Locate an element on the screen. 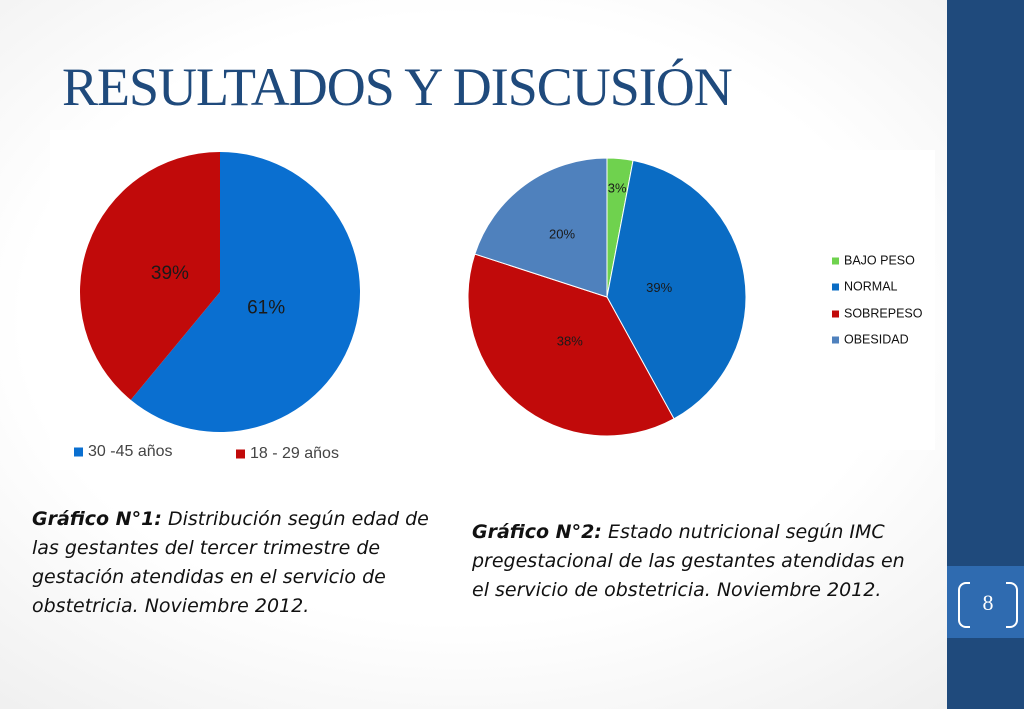  slide-title: RESULTADOS Y DISCUSIÓN is located at coordinates (397, 87).